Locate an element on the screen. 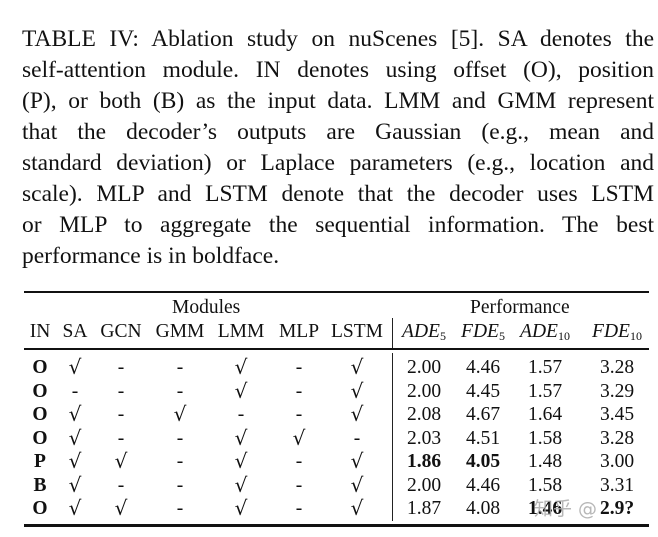 The width and height of the screenshot is (658, 537). column-header-lstm: LSTM is located at coordinates (357, 331).